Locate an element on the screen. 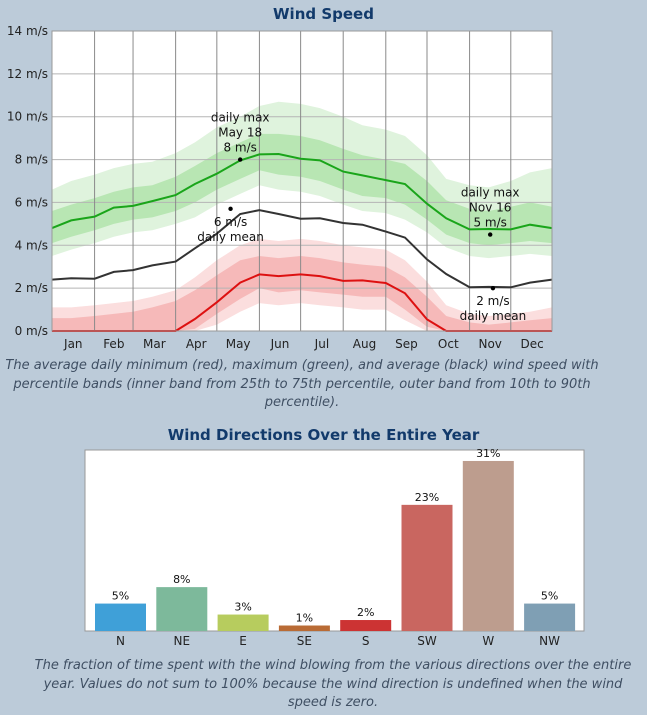 The width and height of the screenshot is (647, 715). category-label: SW is located at coordinates (427, 641).